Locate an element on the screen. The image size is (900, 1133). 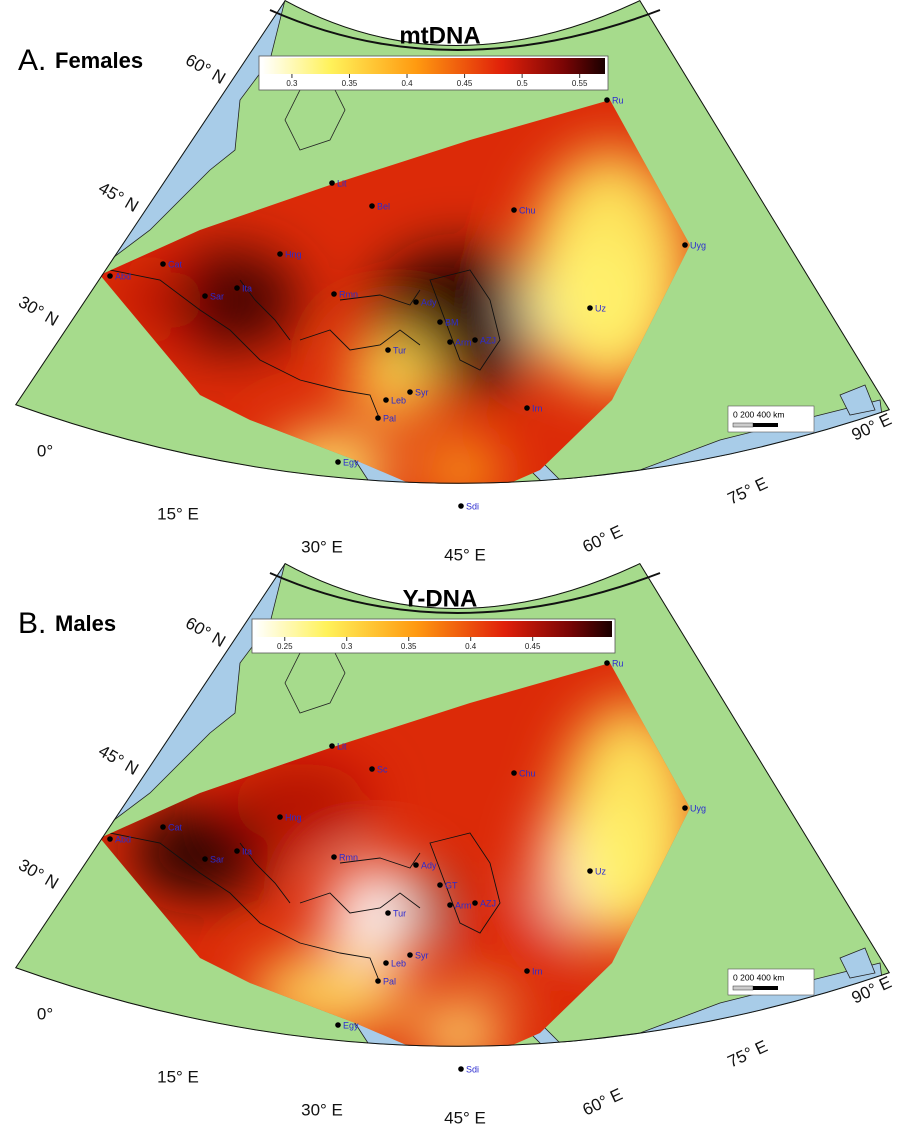
place-label: Rmn is located at coordinates (348, 294).